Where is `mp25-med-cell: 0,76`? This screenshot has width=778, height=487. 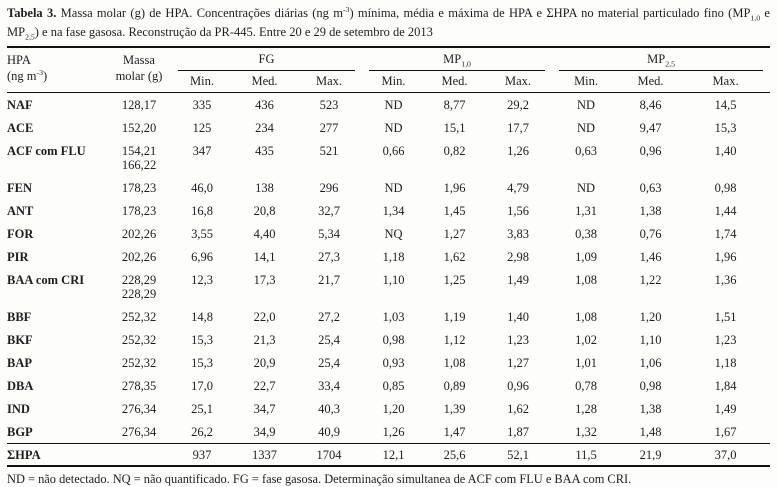
mp25-med-cell: 0,76 is located at coordinates (650, 234).